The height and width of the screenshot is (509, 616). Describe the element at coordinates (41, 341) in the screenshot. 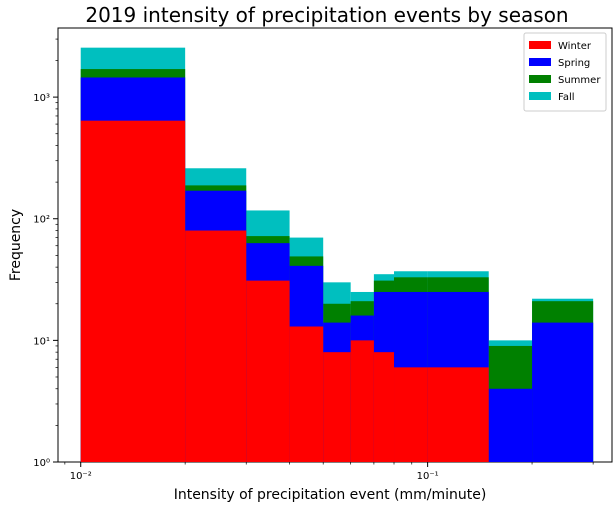

I see `y-tick-label-1: 10¹` at that location.